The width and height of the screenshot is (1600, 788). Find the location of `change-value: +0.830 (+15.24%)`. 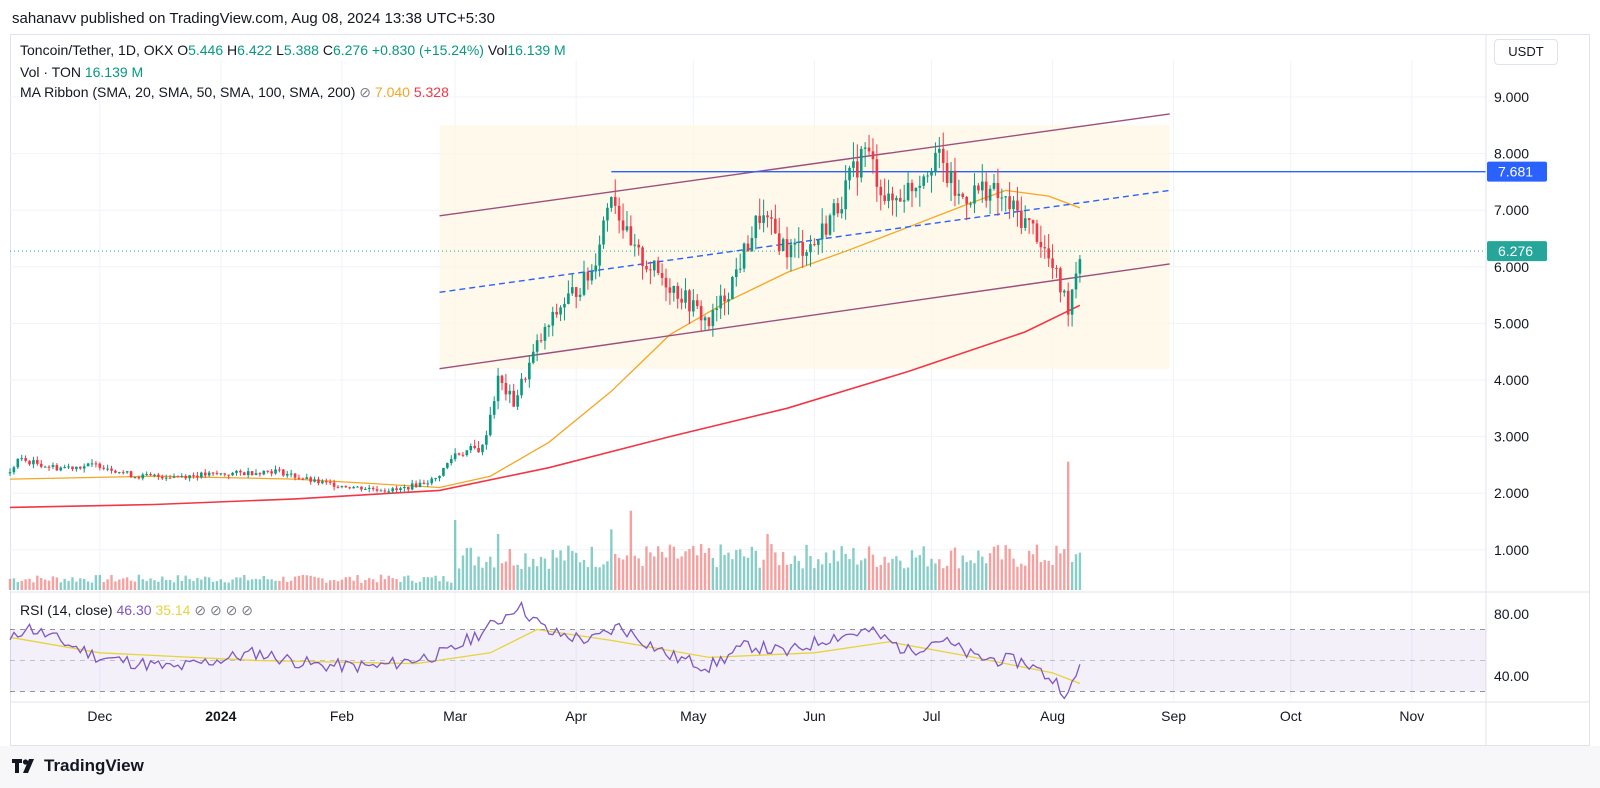

change-value: +0.830 (+15.24%) is located at coordinates (427, 50).